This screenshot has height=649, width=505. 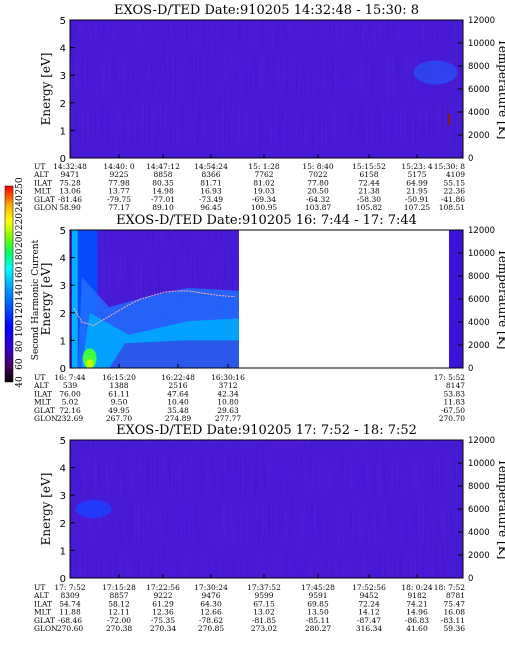 I want to click on ephemeris-value: 103.87, so click(x=318, y=207).